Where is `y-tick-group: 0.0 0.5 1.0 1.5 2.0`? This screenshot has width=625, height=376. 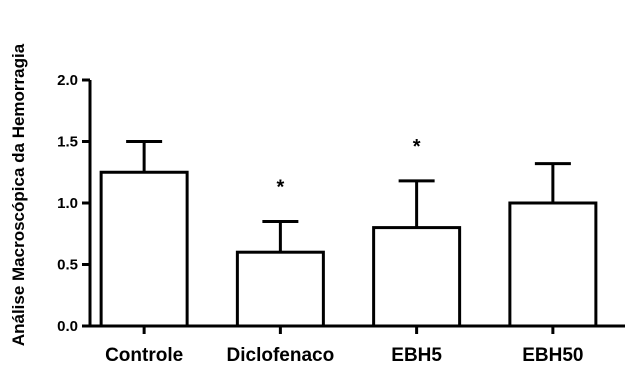
y-tick-group: 0.0 0.5 1.0 1.5 2.0 is located at coordinates (73, 203).